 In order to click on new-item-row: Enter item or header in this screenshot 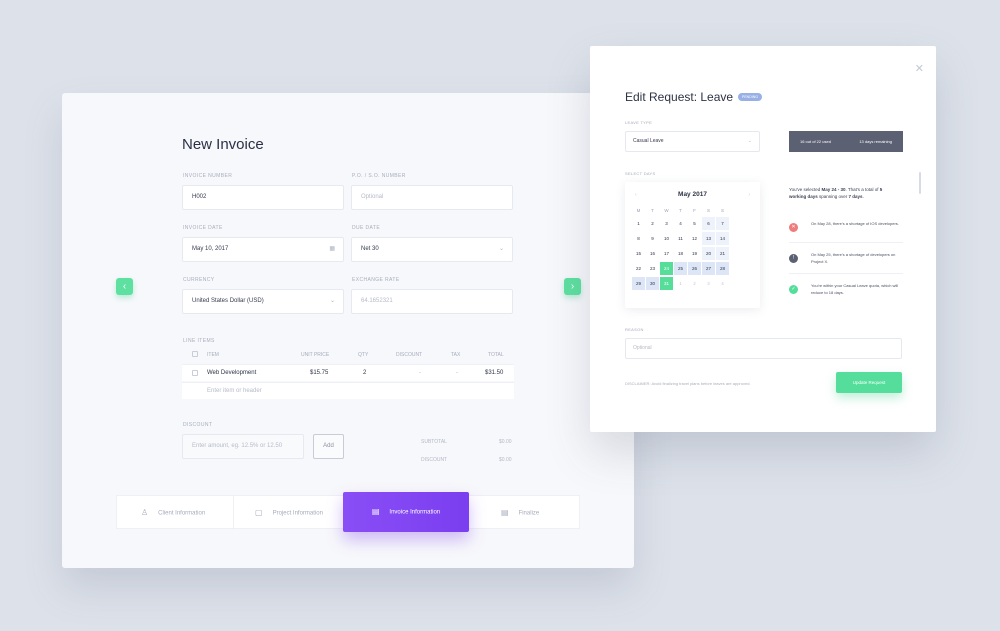, I will do `click(348, 390)`.